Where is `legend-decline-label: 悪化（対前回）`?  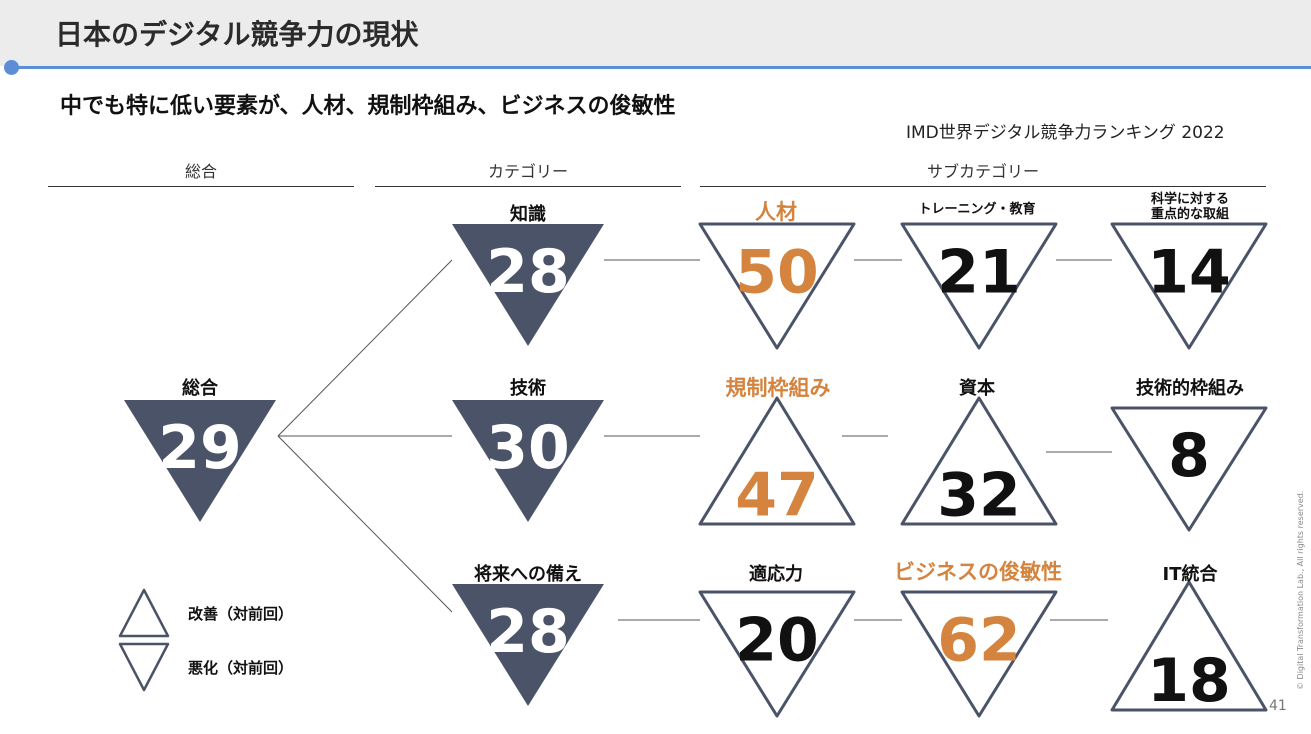 legend-decline-label: 悪化（対前回） is located at coordinates (241, 668).